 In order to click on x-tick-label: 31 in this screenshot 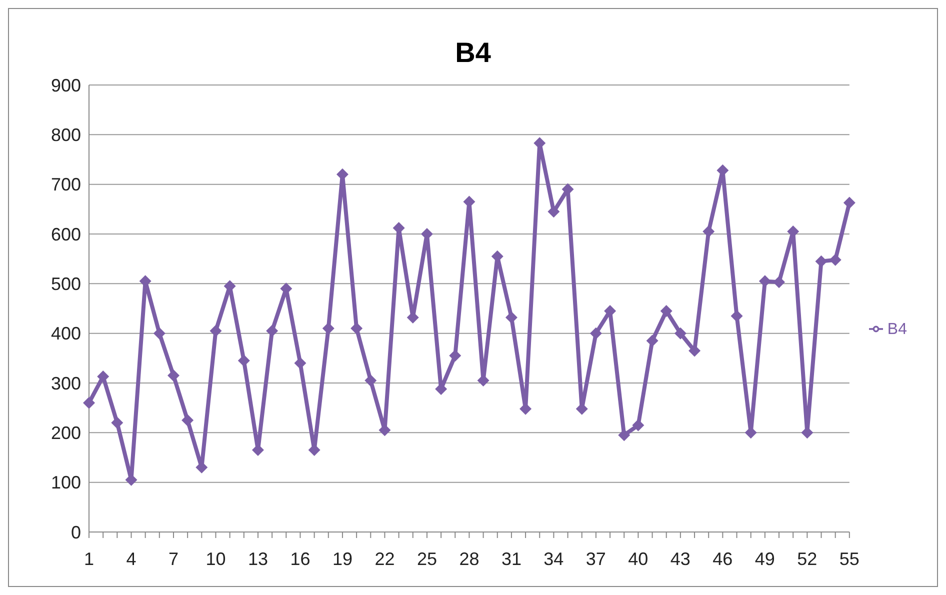, I will do `click(511, 558)`.